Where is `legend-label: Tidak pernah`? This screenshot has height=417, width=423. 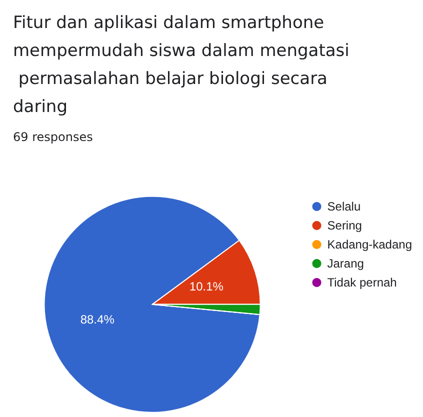
legend-label: Tidak pernah is located at coordinates (362, 283).